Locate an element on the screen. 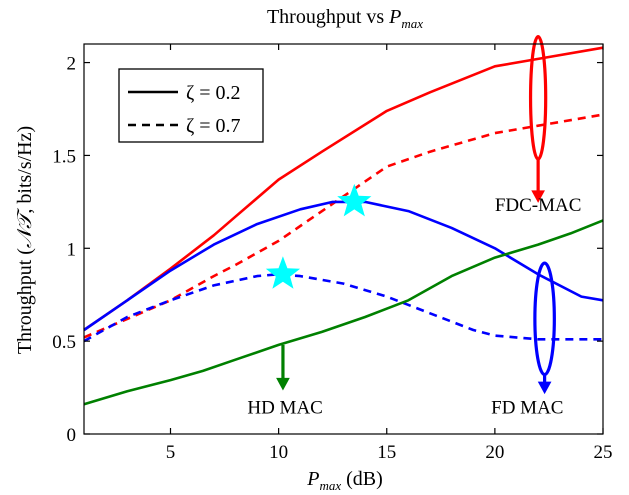  chart-title-var: P is located at coordinates (394, 17).